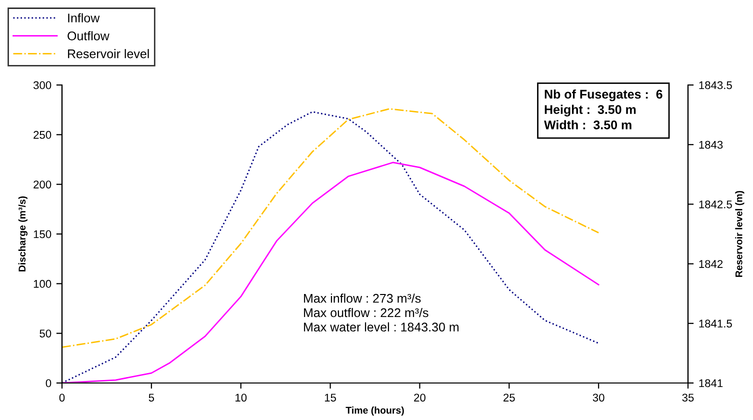  Describe the element at coordinates (43, 134) in the screenshot. I see `y-tick-label: 250` at that location.